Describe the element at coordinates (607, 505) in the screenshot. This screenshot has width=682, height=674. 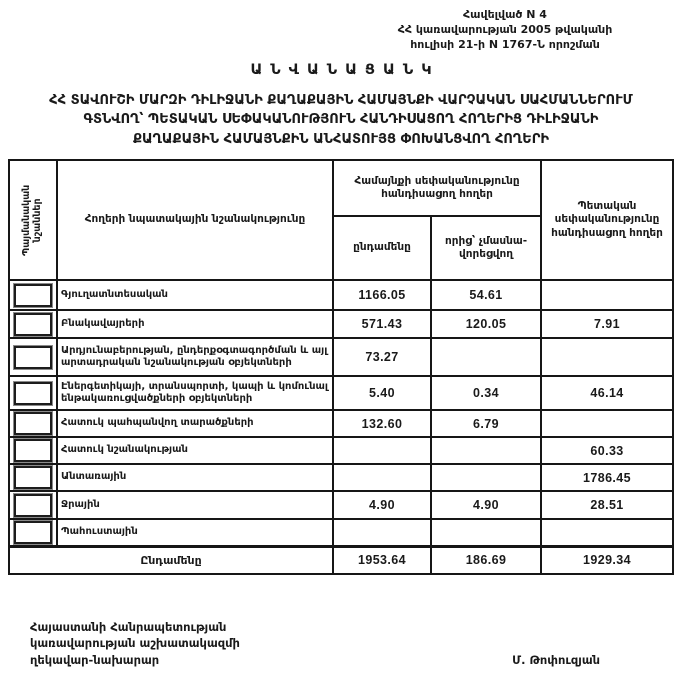
I see `state-property-value: 28.51` at that location.